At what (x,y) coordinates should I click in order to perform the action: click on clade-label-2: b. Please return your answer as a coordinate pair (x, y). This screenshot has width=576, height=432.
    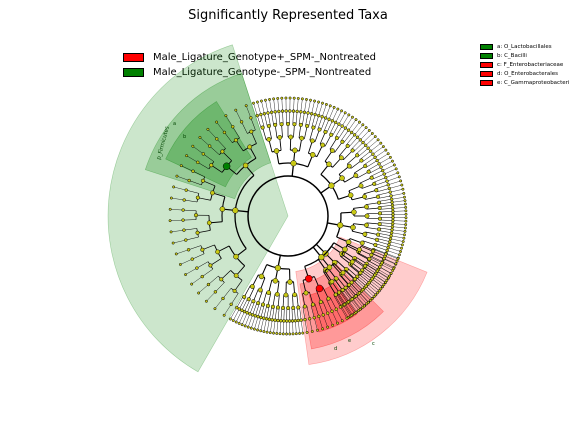
    Looking at the image, I should click on (184, 137).